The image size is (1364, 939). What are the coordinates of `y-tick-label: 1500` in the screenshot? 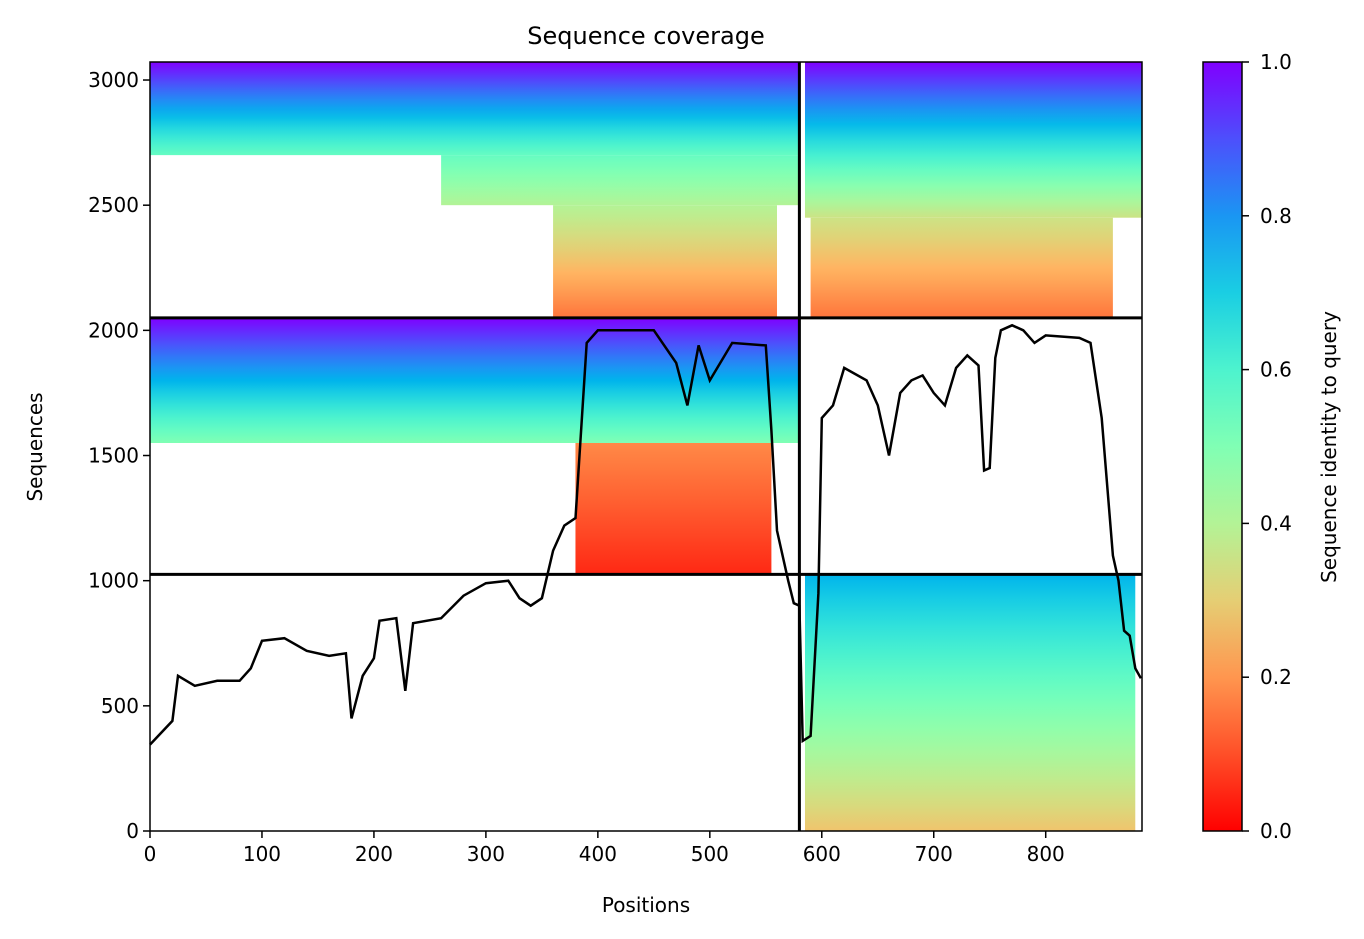 It's located at (113, 456).